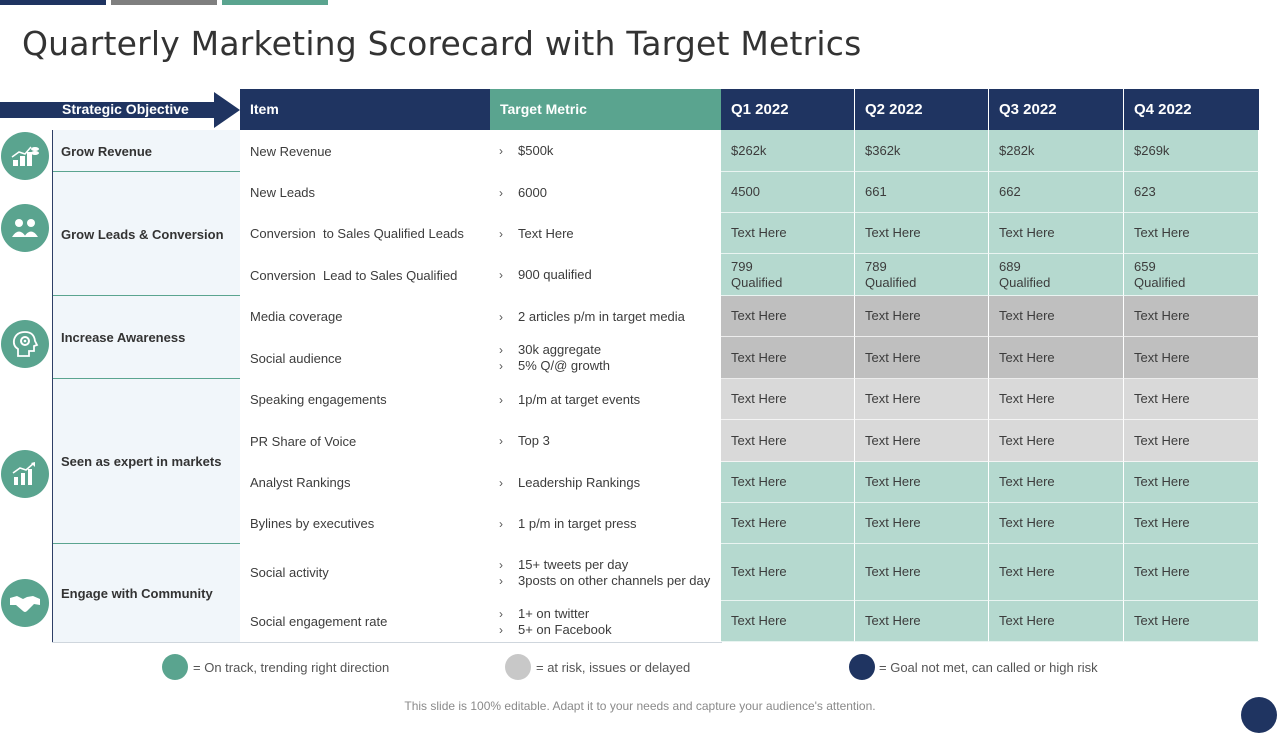 The width and height of the screenshot is (1280, 733). What do you see at coordinates (125, 109) in the screenshot?
I see `strategic-objective-label: Strategic Objective` at bounding box center [125, 109].